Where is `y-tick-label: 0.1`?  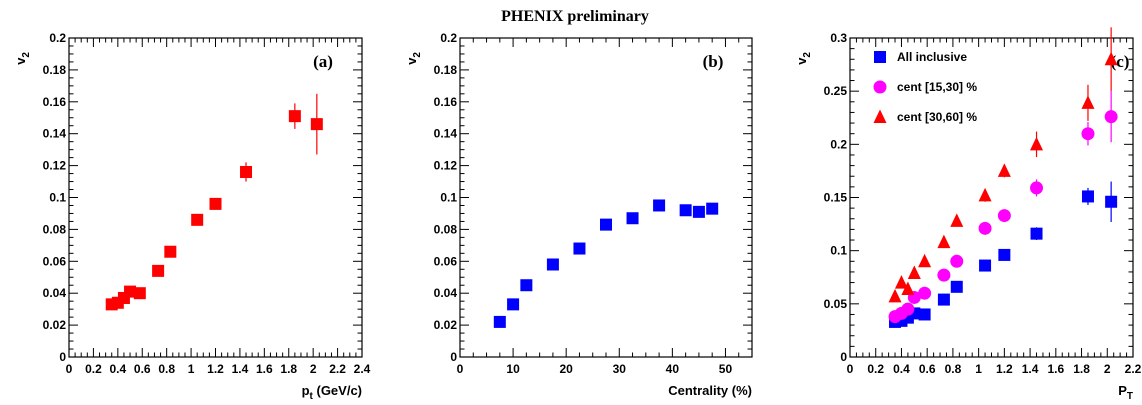
y-tick-label: 0.1 is located at coordinates (838, 251).